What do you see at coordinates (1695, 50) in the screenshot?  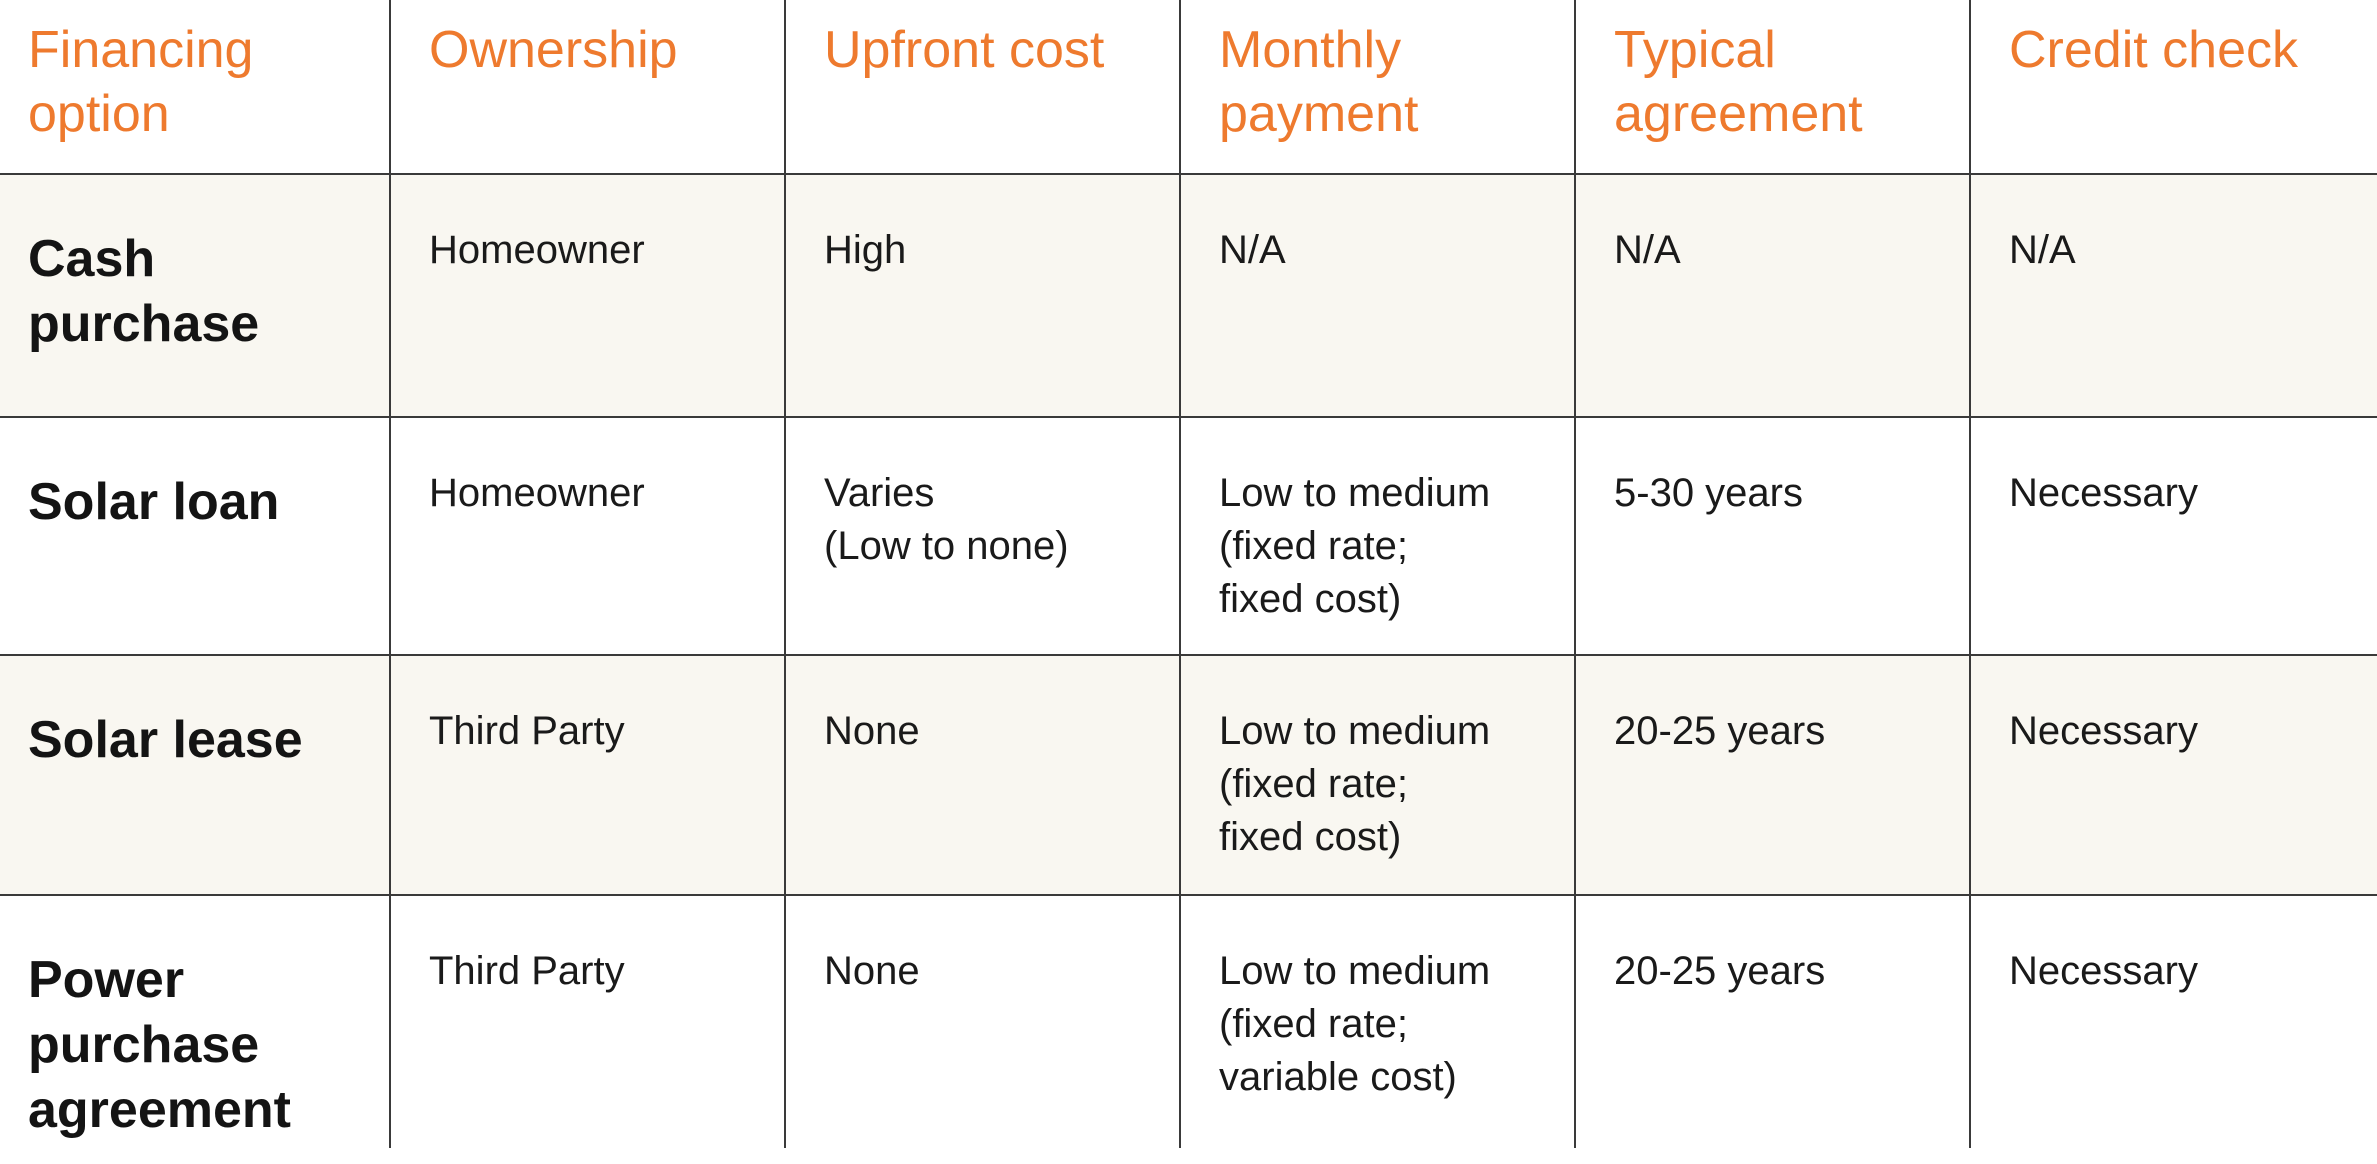 I see `header-line: Typical` at bounding box center [1695, 50].